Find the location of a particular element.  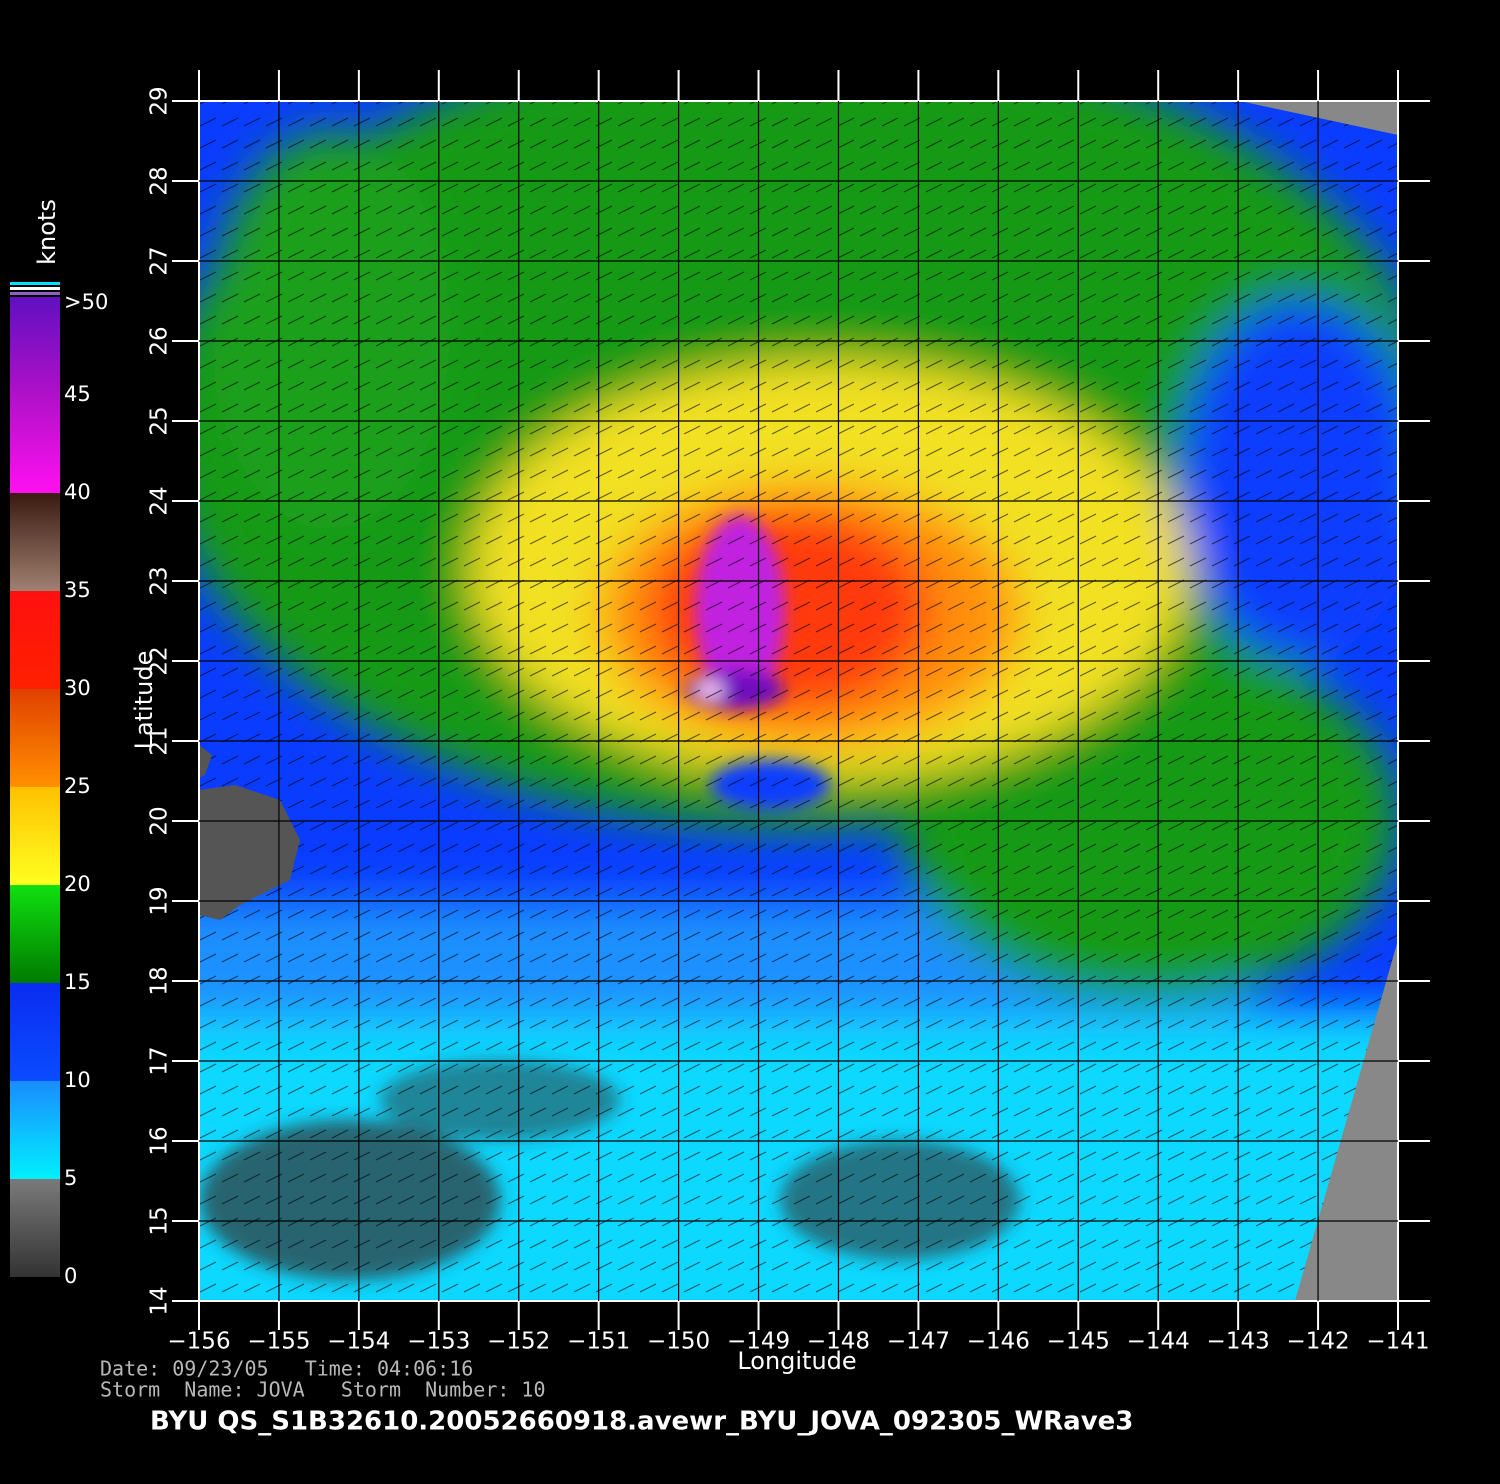

y-tick-label: 27 is located at coordinates (160, 260).